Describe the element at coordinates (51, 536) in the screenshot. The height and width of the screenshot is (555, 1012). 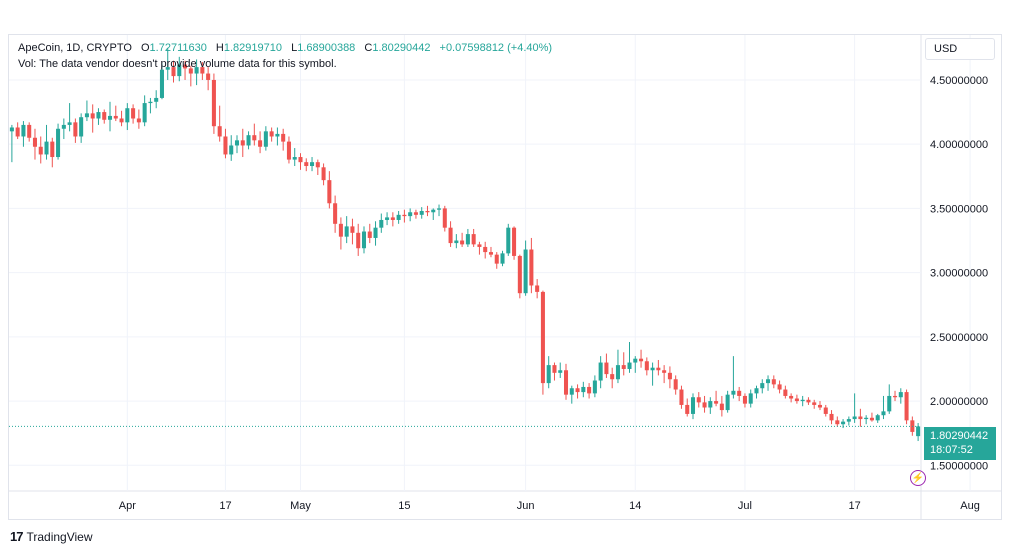
I see `brand: 17 TradingView` at that location.